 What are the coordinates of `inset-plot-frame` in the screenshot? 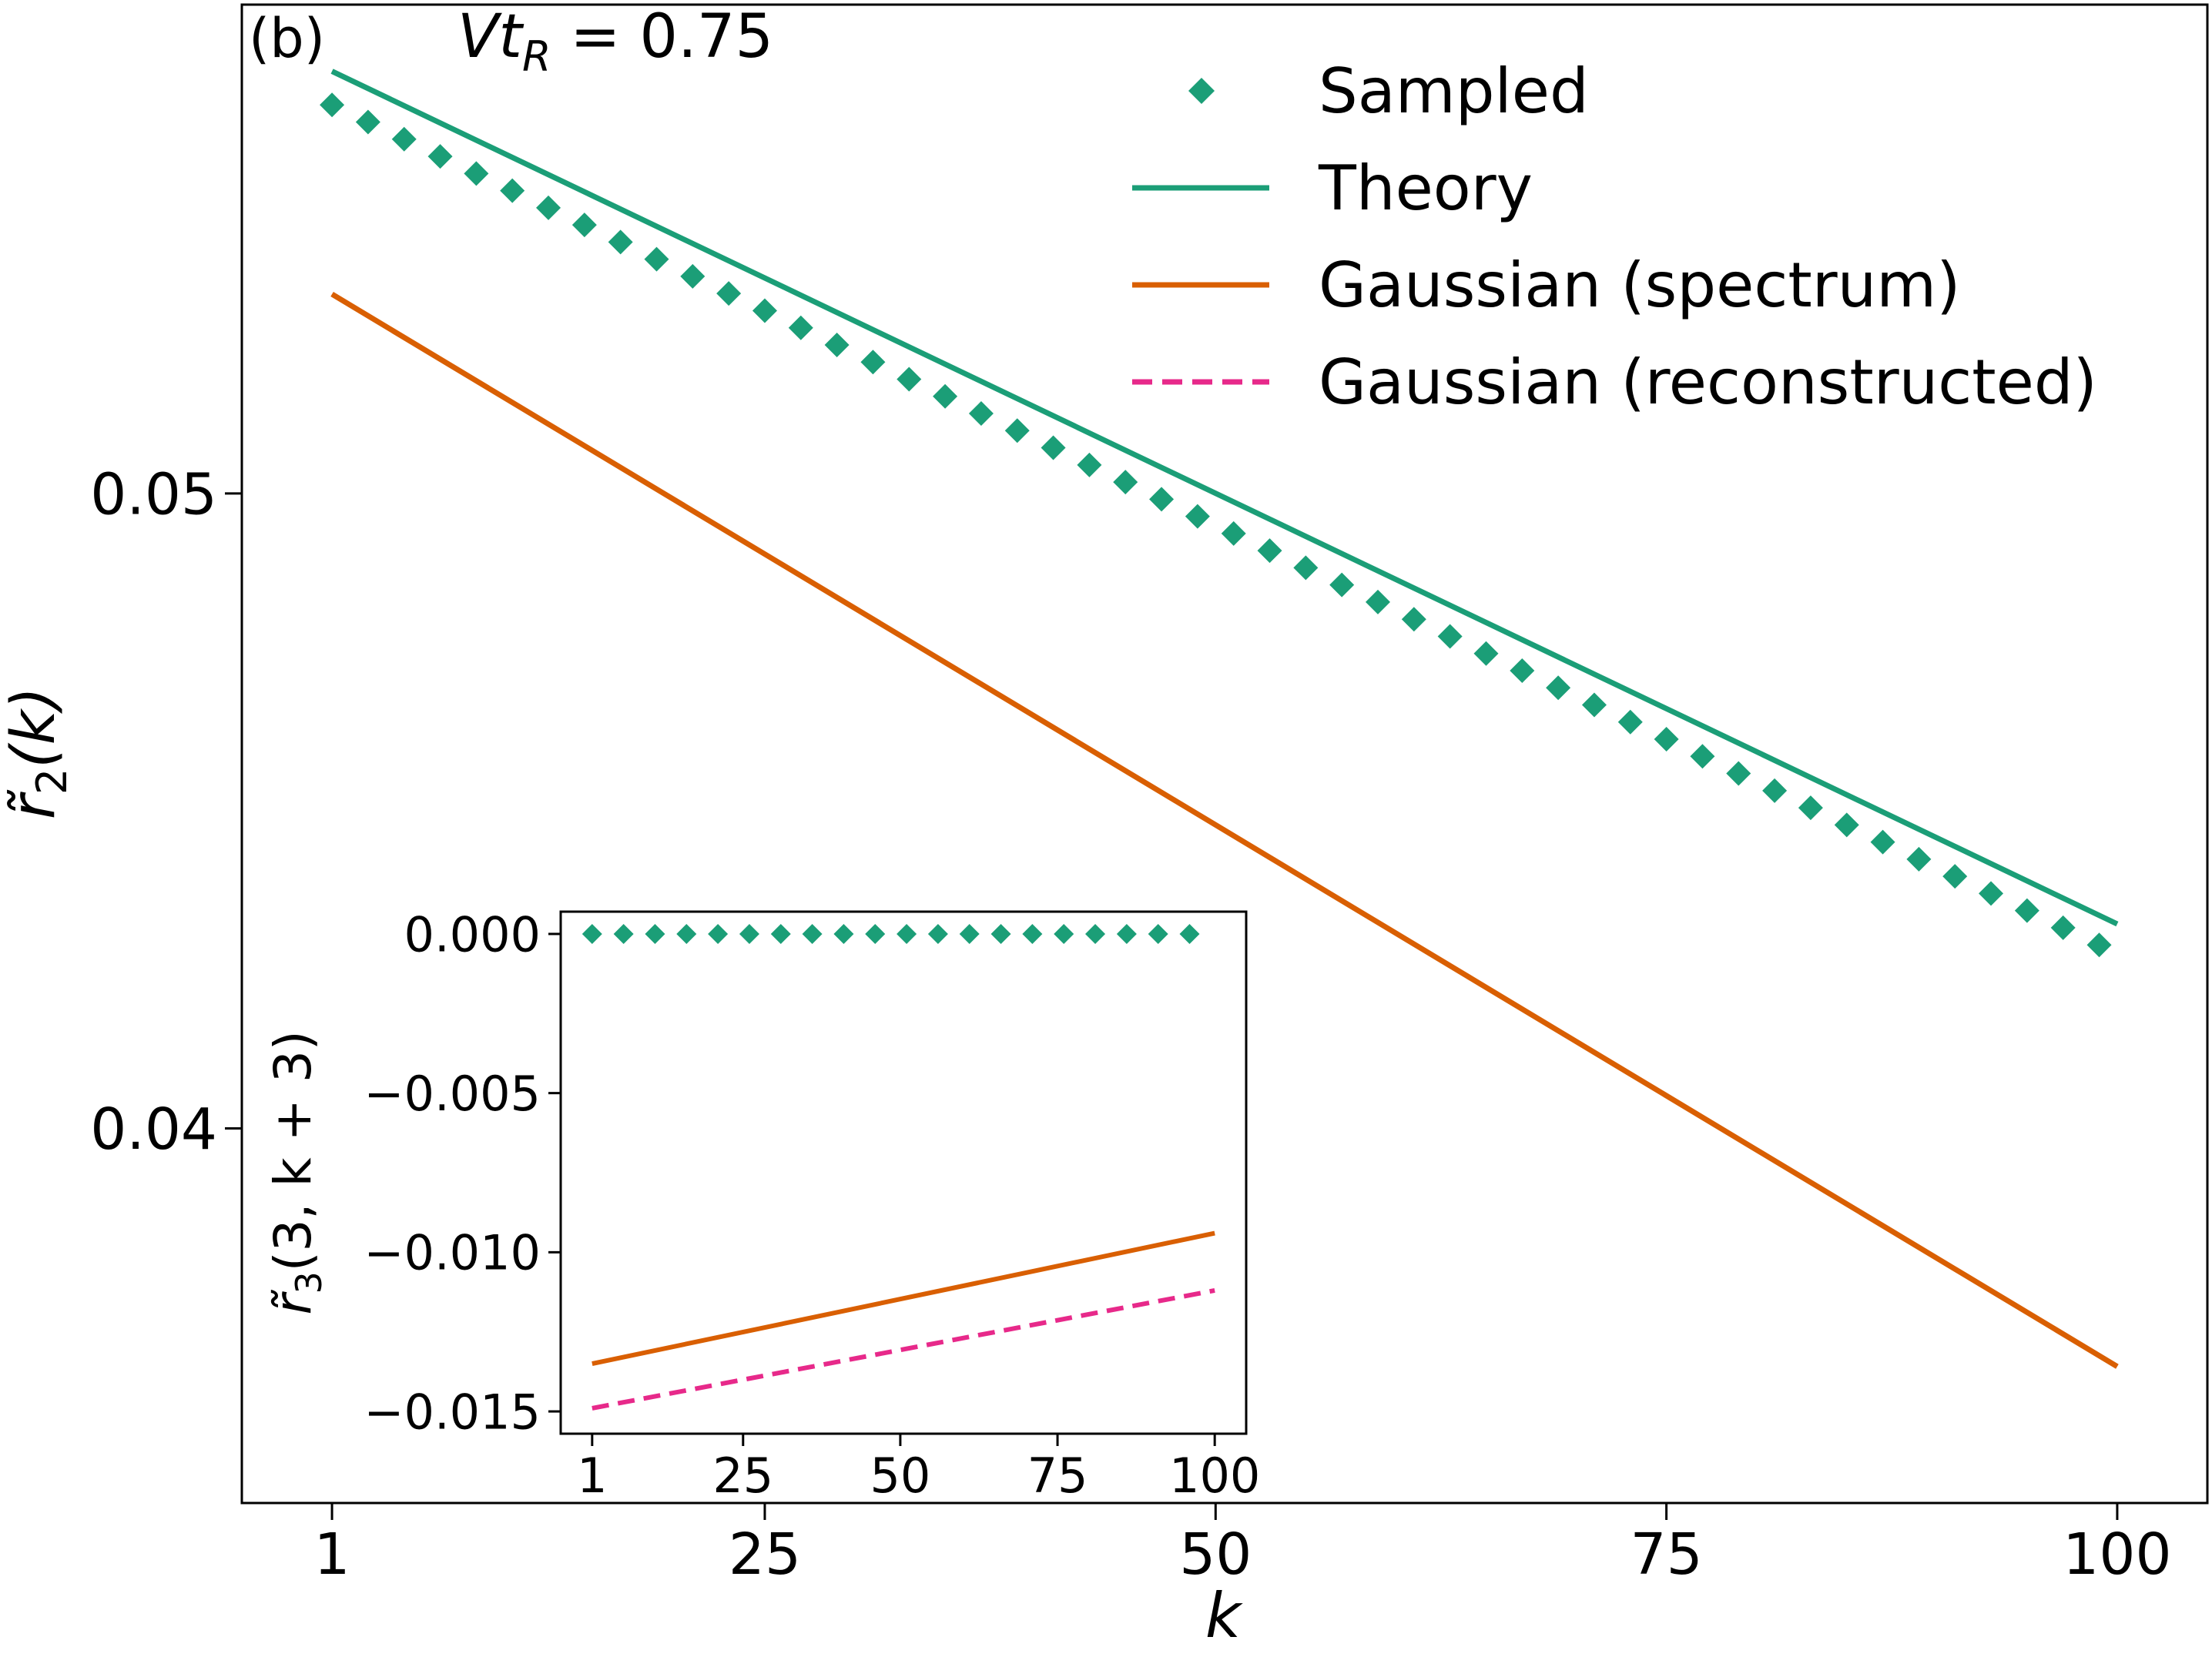 It's located at (903, 1172).